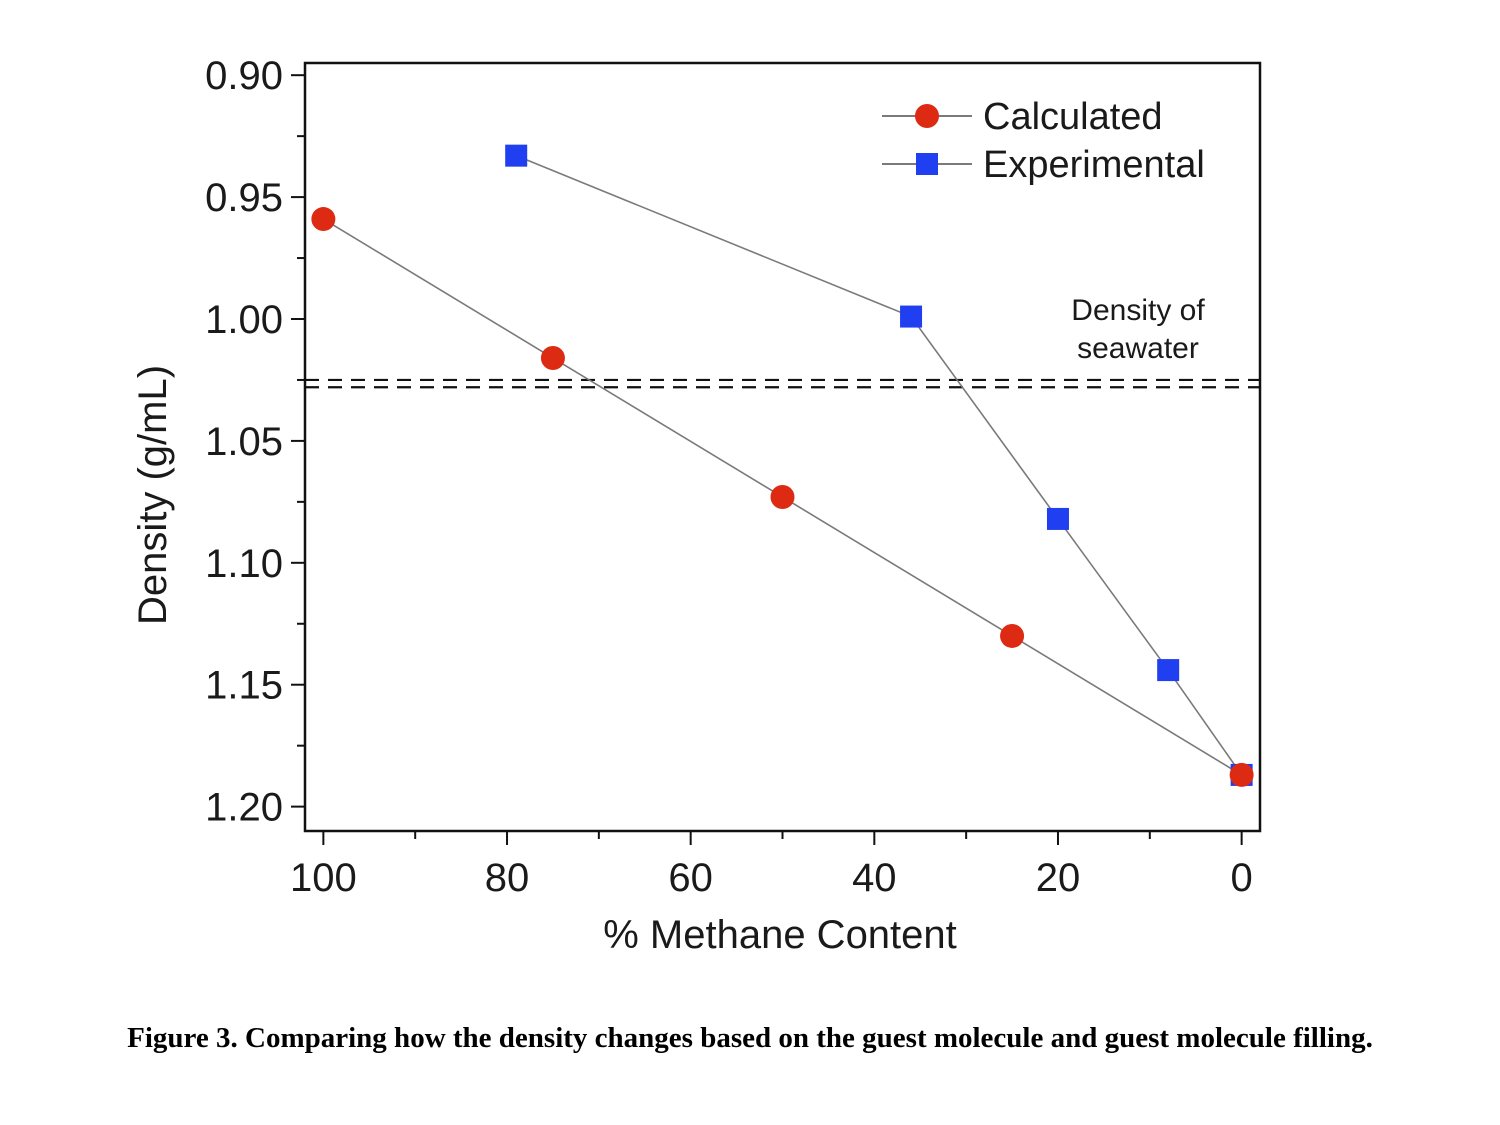 The image size is (1500, 1125). Describe the element at coordinates (1043, 141) in the screenshot. I see `legend: Calculated Experimental` at that location.